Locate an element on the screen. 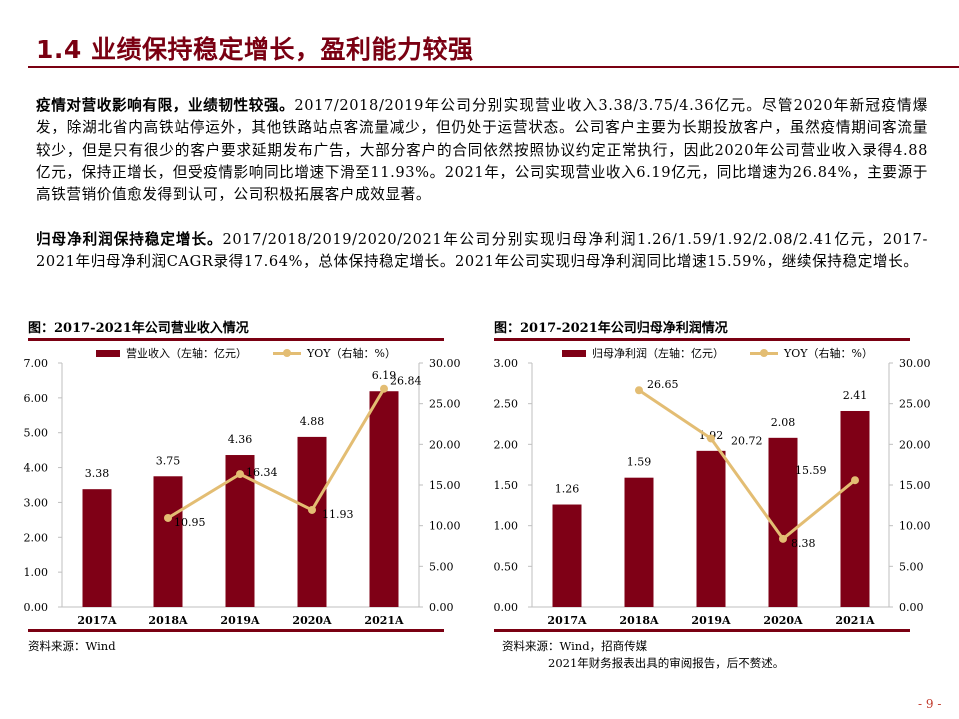 Image resolution: width=959 pixels, height=719 pixels. paragraph-lead: 疫情对营收影响有限，业绩韧性较强。 is located at coordinates (165, 105).